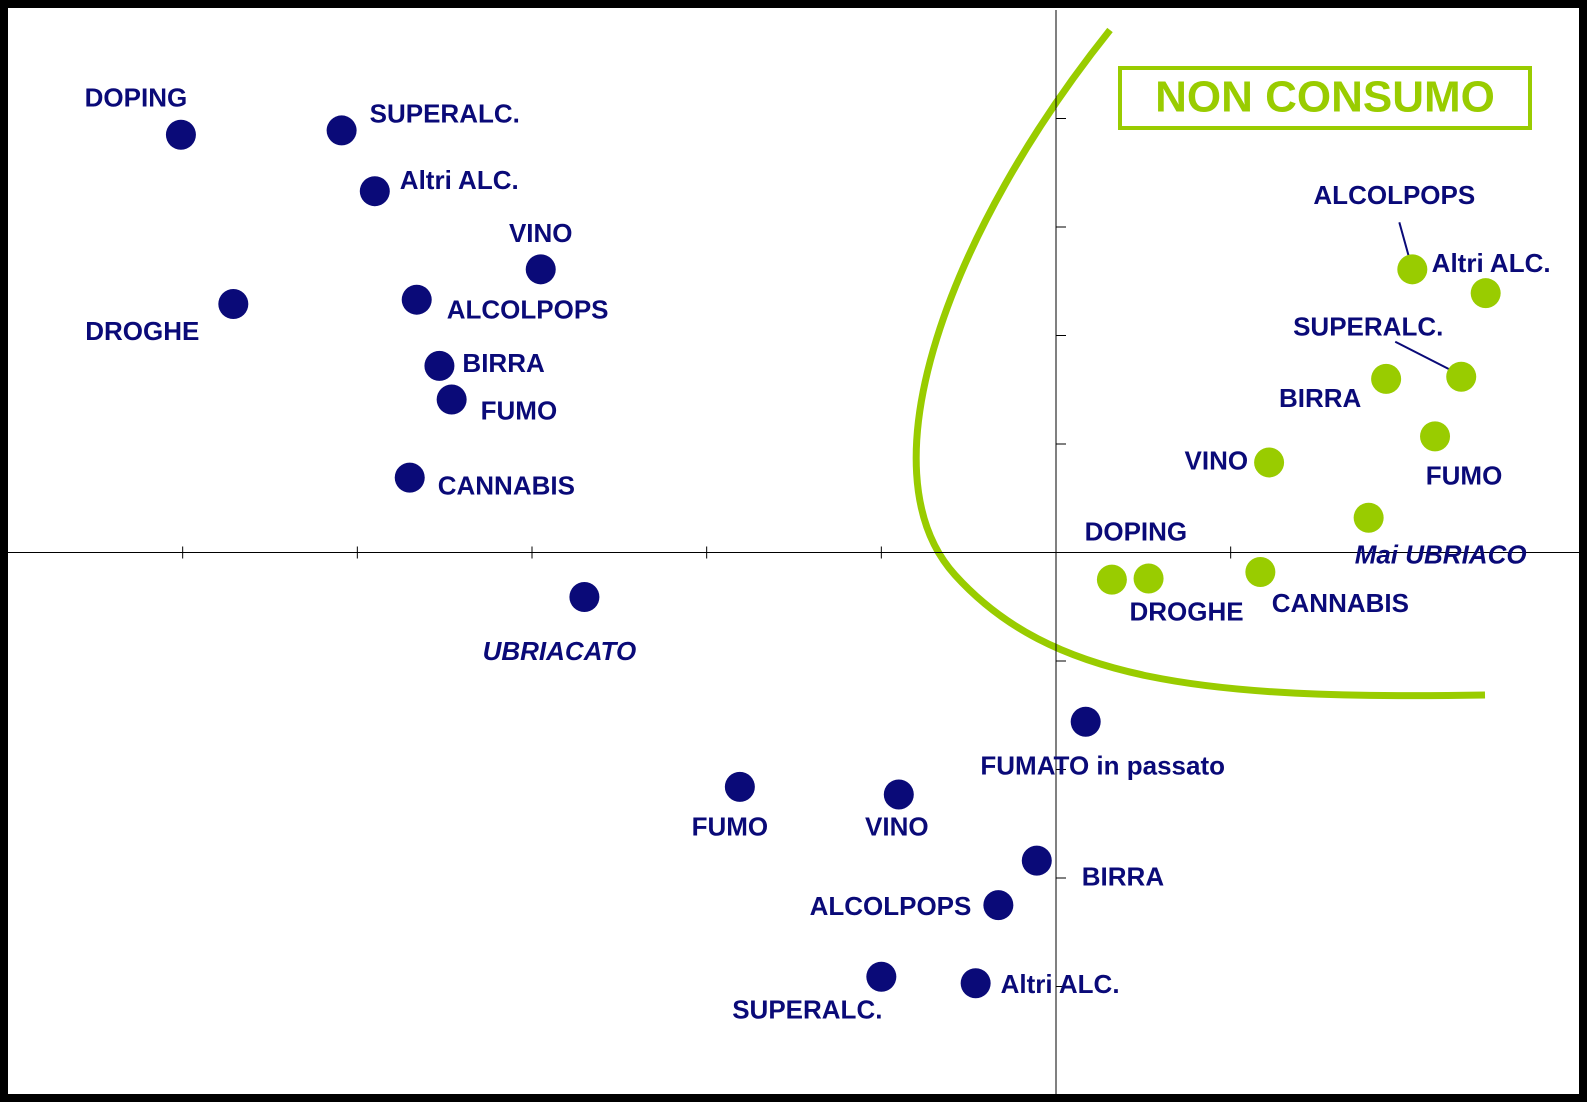 The height and width of the screenshot is (1107, 1587). Describe the element at coordinates (1441, 555) in the screenshot. I see `point-label: Mai UBRIACO` at that location.